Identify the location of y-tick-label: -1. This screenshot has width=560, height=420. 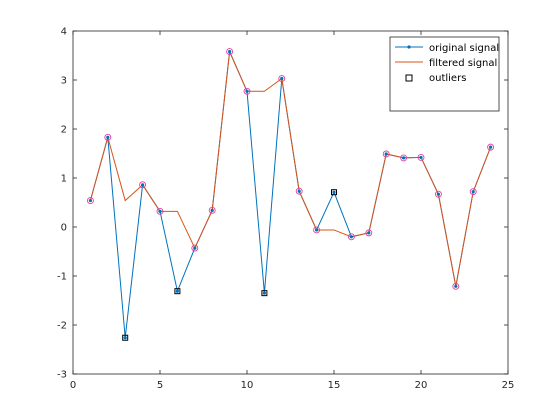
(62, 277).